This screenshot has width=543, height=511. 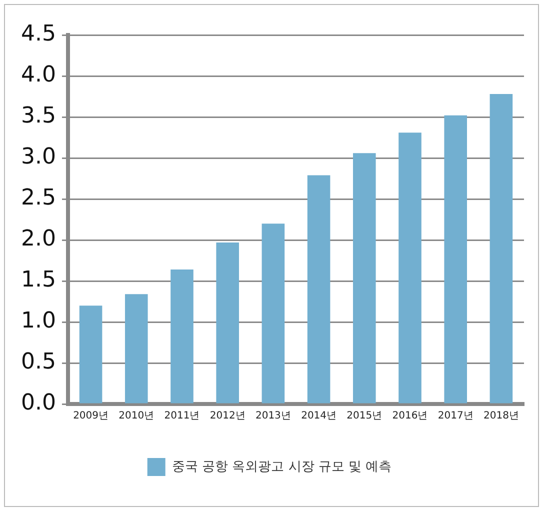 What do you see at coordinates (91, 416) in the screenshot?
I see `x-tick-label: 2009년` at bounding box center [91, 416].